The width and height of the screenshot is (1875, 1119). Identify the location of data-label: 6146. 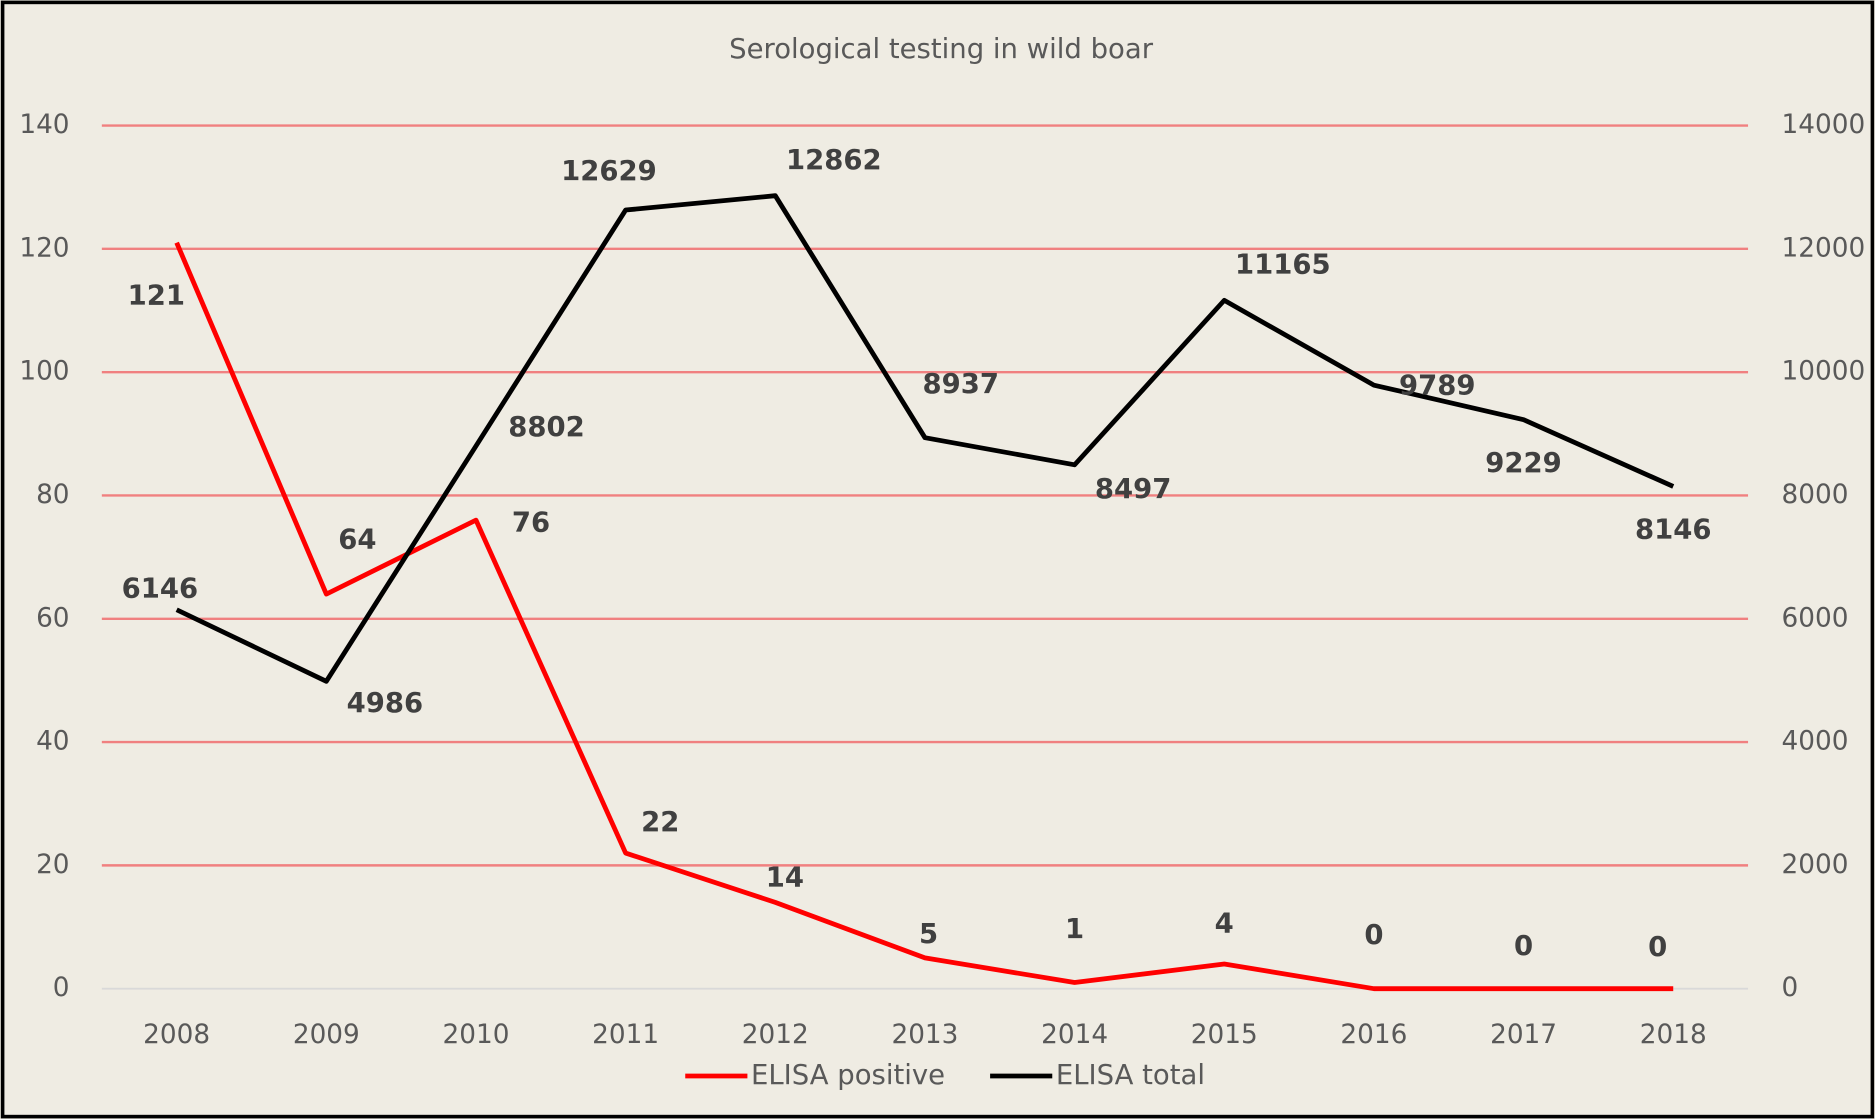
(160, 588).